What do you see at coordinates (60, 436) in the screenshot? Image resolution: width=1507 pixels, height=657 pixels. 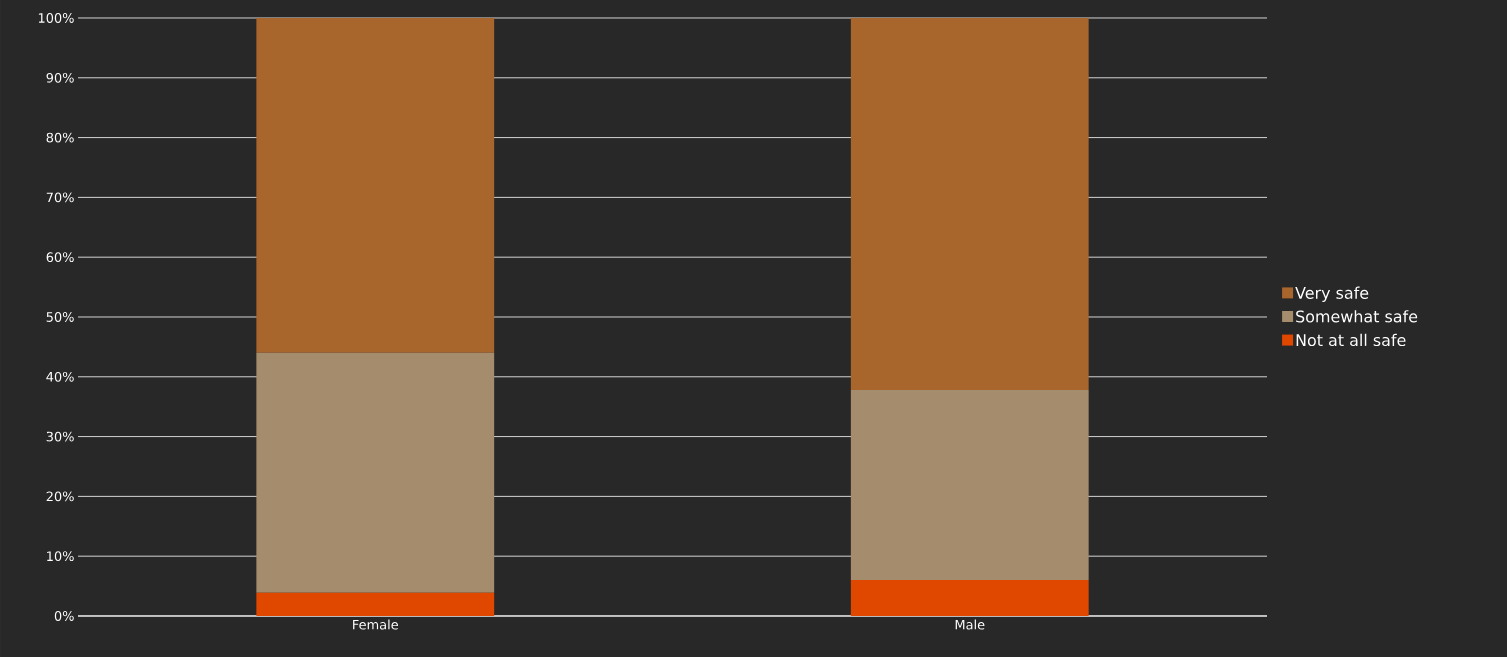 I see `y-tick-label: 30%` at bounding box center [60, 436].